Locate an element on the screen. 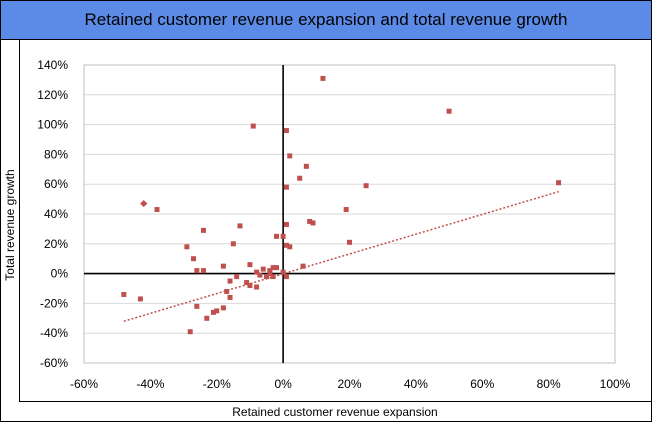  y-tick-label: 140% is located at coordinates (52, 65).